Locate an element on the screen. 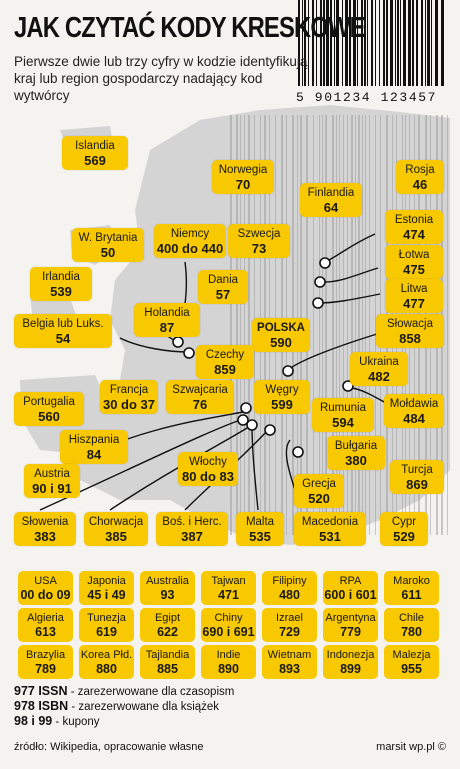 The height and width of the screenshot is (769, 460). badge-szwecja: Szwecja 73 is located at coordinates (259, 241).